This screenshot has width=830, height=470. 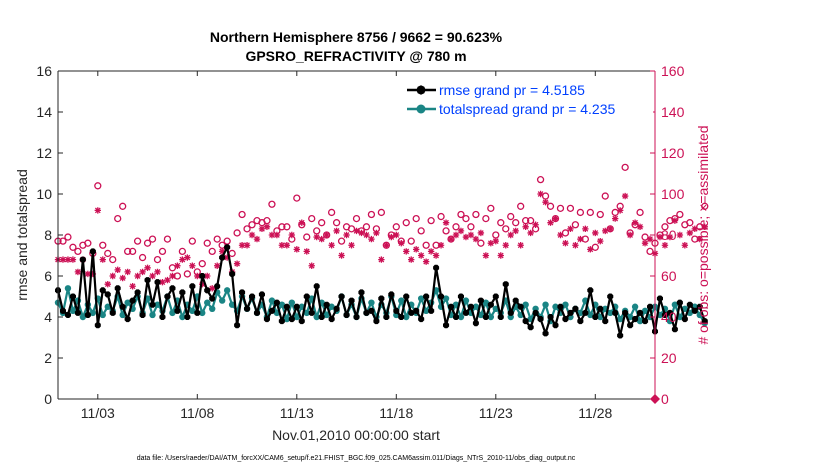 I want to click on legend-rmse-label: rmse grand pr = 4.5185, so click(x=512, y=90).